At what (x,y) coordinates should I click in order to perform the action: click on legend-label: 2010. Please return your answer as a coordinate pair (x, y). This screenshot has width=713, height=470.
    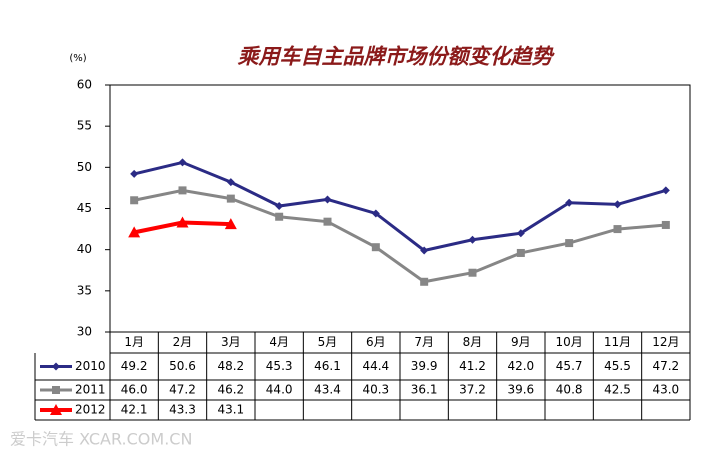
    Looking at the image, I should click on (90, 366).